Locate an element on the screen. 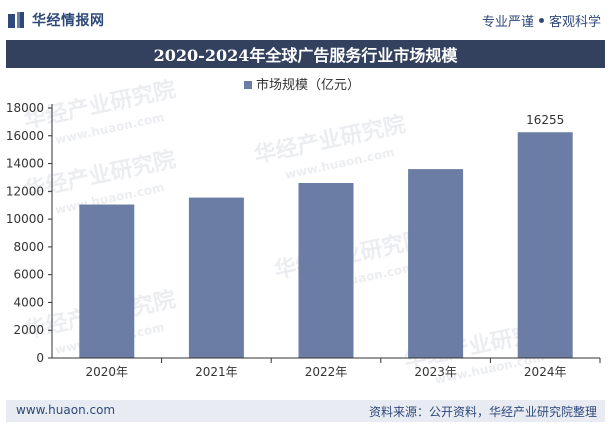 The image size is (611, 428). x-tick-label: 2020年 is located at coordinates (107, 372).